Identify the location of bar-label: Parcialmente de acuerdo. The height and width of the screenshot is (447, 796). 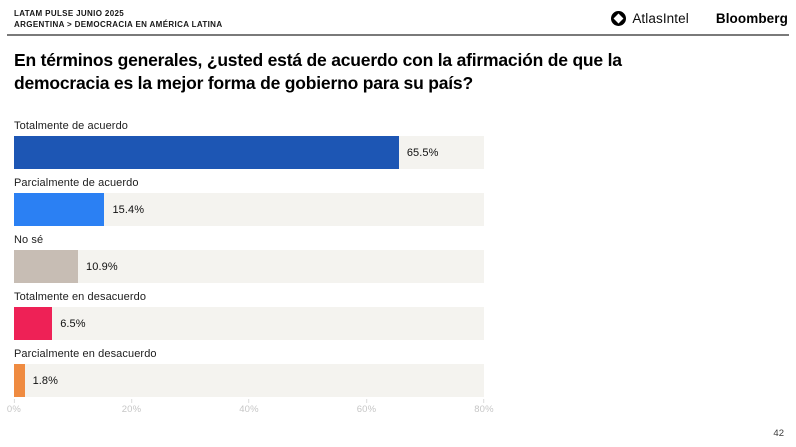
(76, 183).